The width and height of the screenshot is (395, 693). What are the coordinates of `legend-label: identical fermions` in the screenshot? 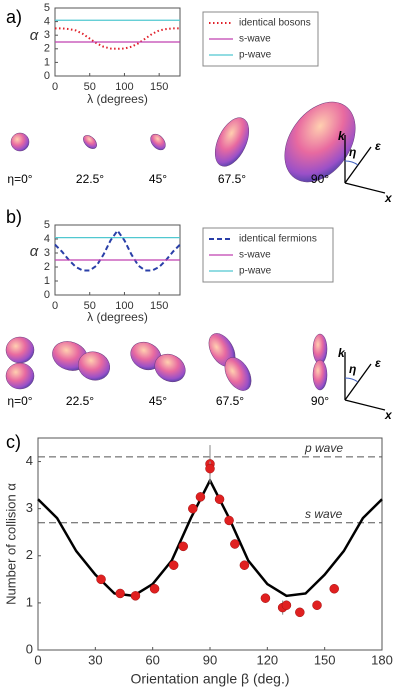 It's located at (278, 239).